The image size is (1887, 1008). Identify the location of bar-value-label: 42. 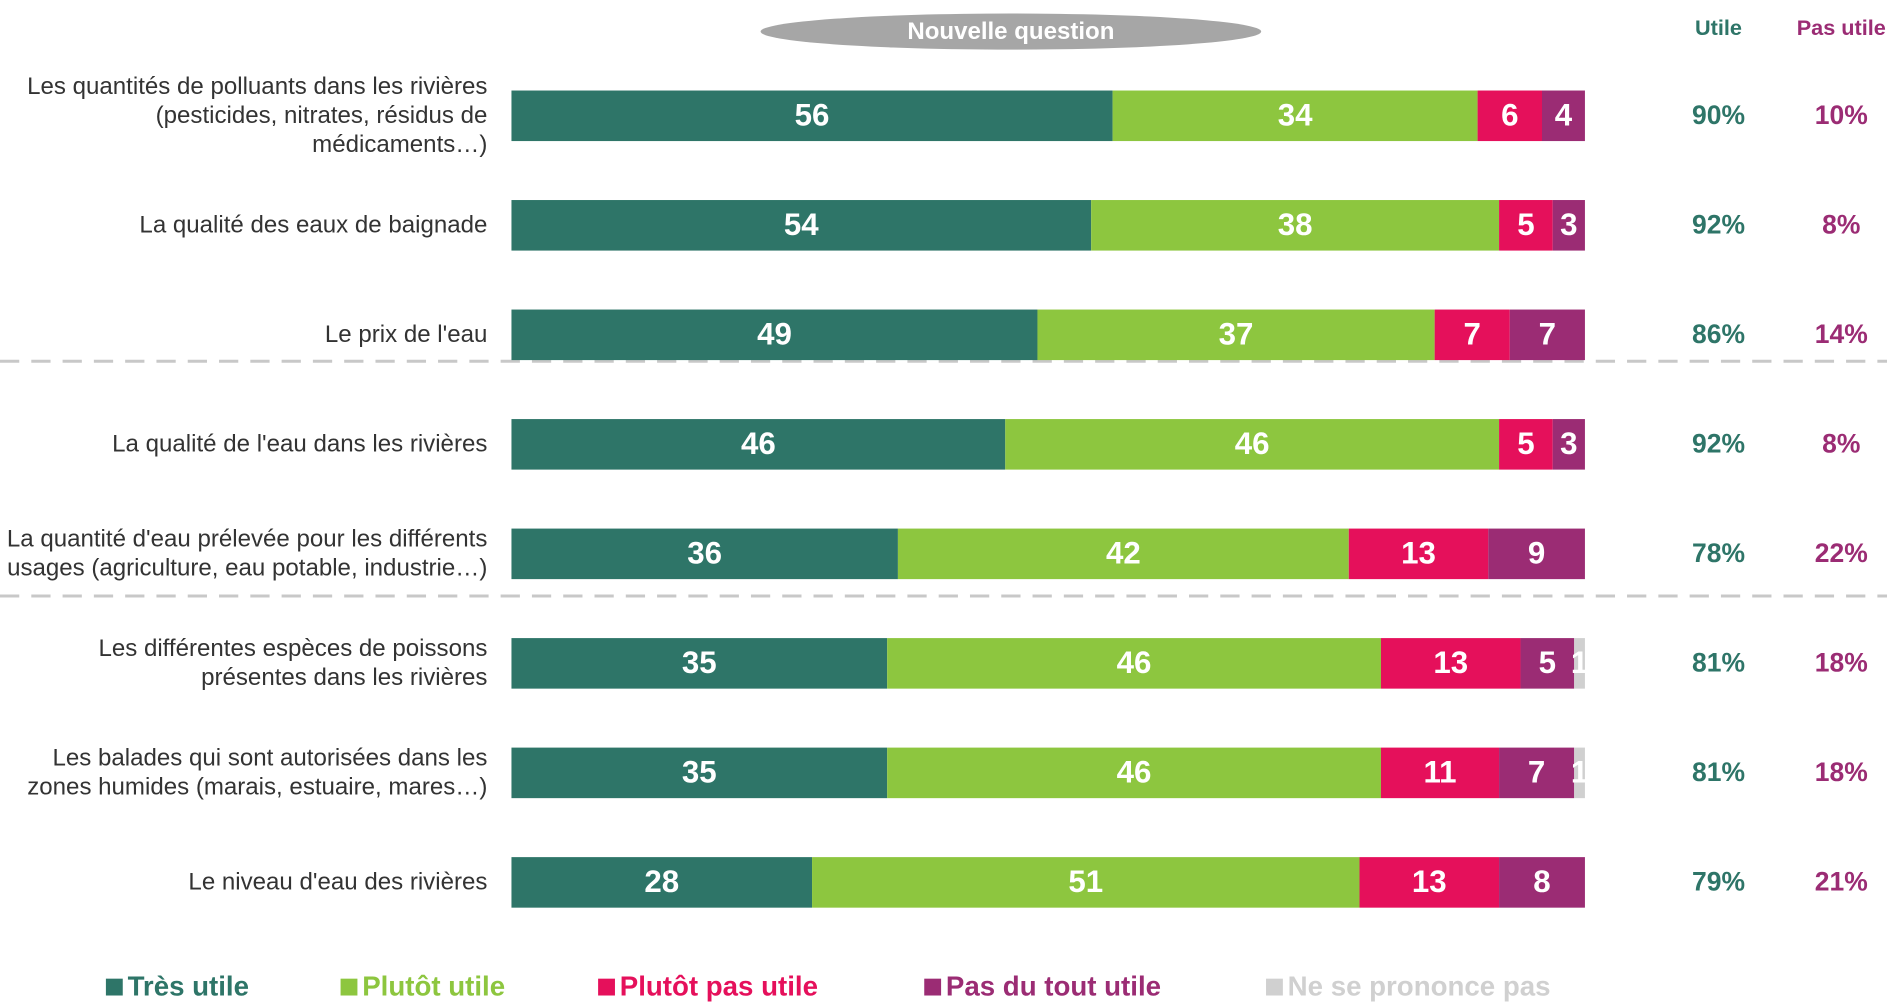
(1123, 552).